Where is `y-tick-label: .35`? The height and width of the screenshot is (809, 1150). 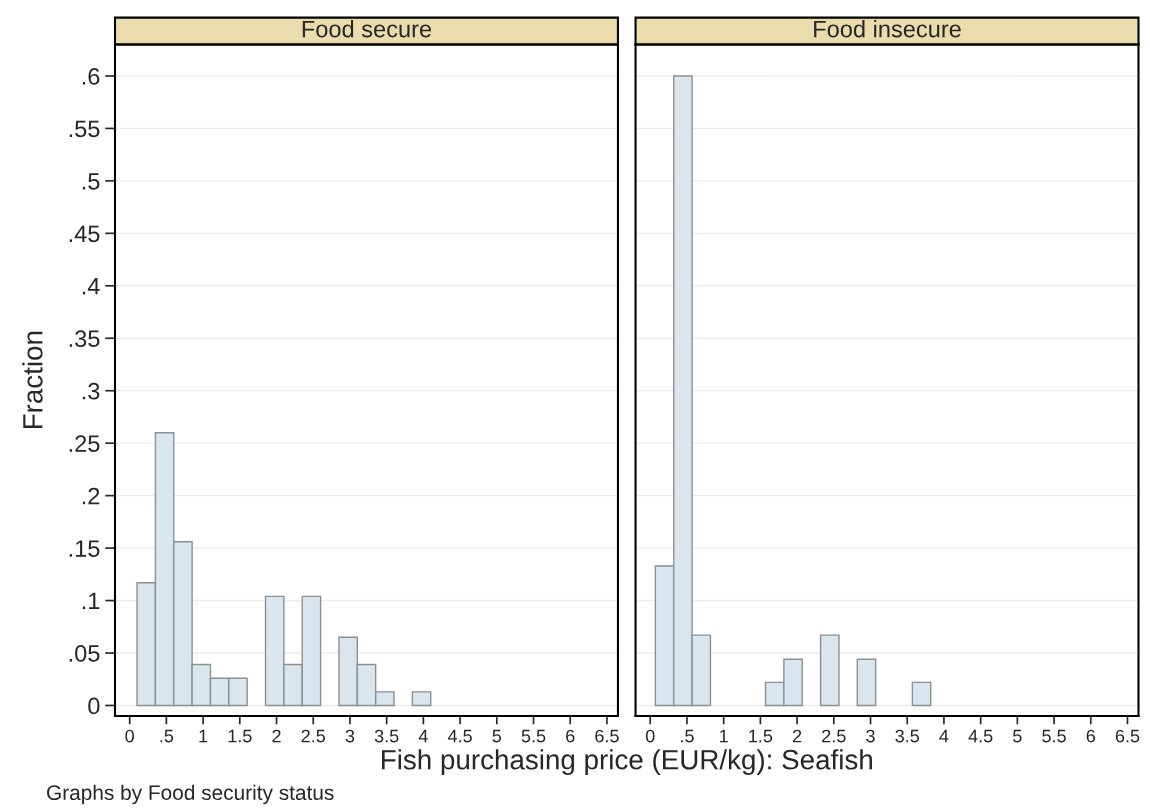 y-tick-label: .35 is located at coordinates (84, 339).